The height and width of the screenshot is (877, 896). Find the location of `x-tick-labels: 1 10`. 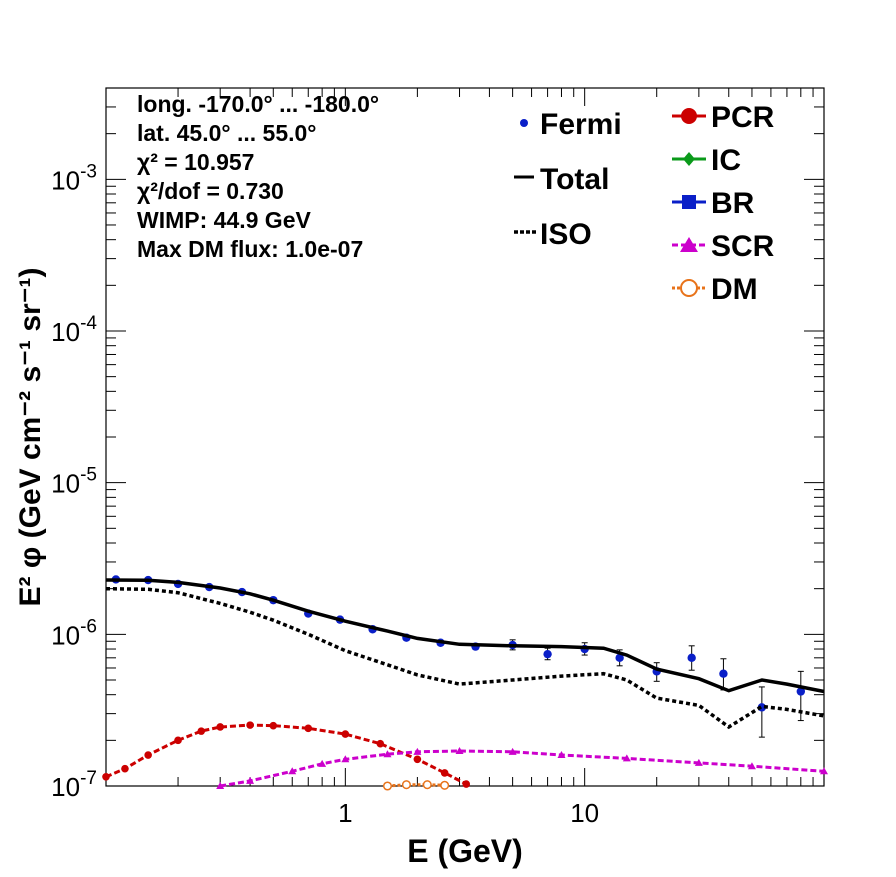

x-tick-labels: 1 10 is located at coordinates (468, 813).